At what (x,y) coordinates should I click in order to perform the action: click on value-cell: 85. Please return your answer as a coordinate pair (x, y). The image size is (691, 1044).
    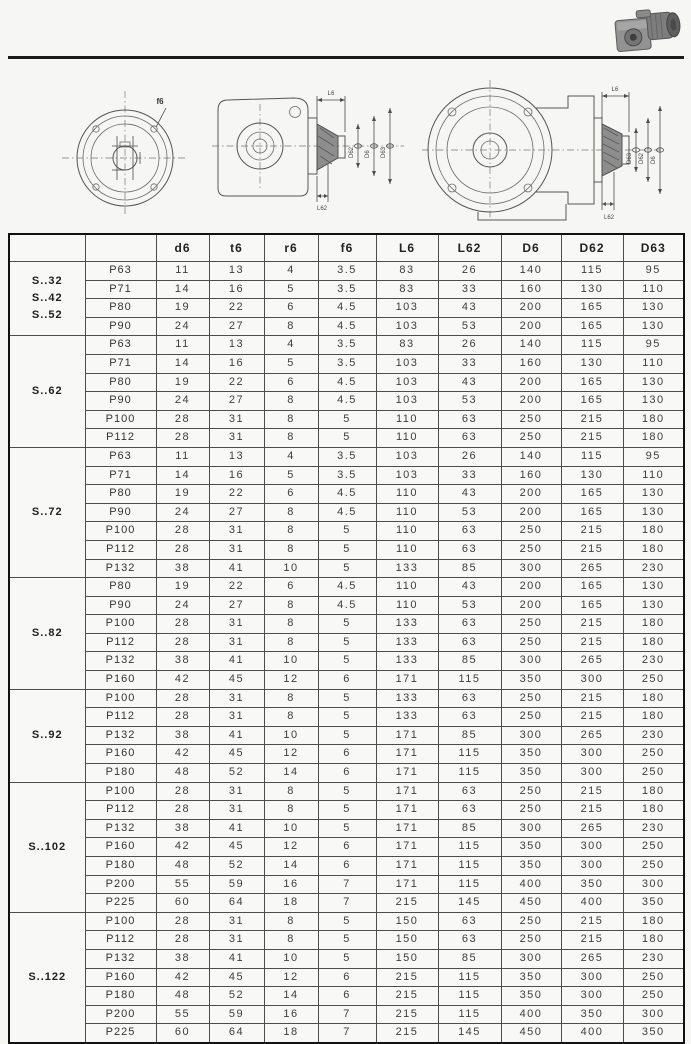
    Looking at the image, I should click on (469, 661).